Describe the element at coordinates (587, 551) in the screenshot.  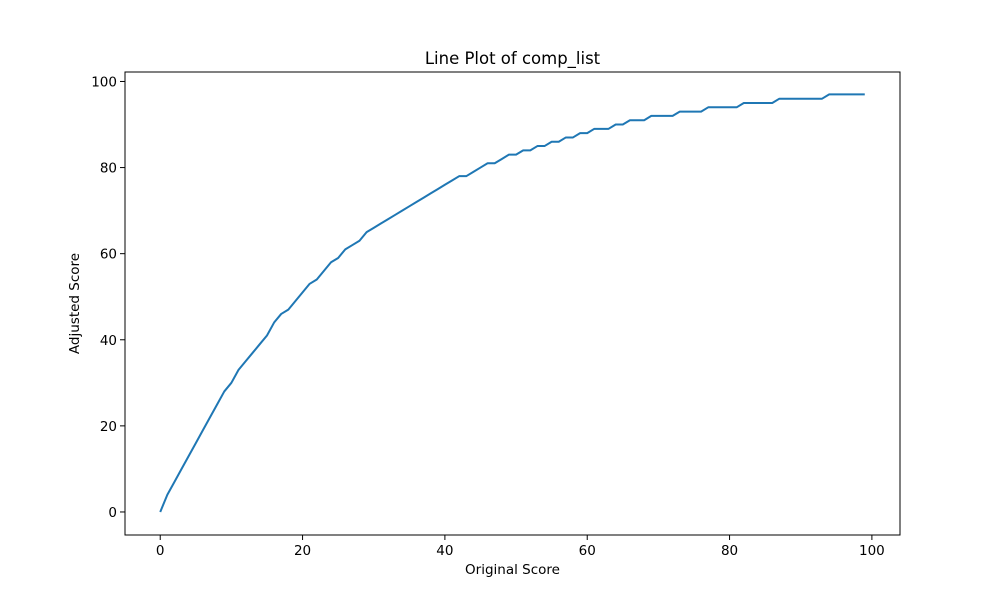
I see `x-tick-label: 60` at that location.